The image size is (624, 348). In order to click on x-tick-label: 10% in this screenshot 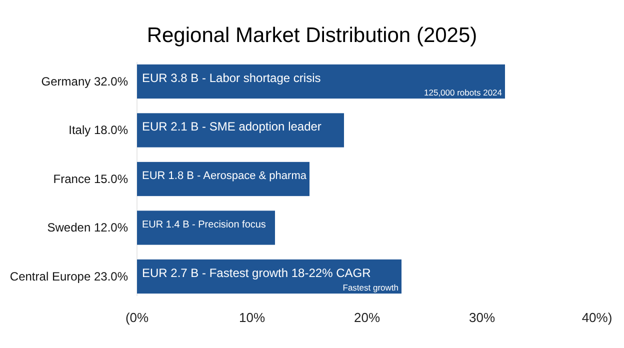, I will do `click(252, 318)`.